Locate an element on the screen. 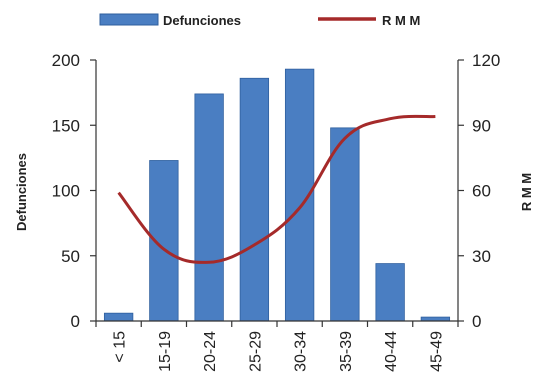 The width and height of the screenshot is (538, 392). y-tick-label-2: 100 is located at coordinates (66, 191).